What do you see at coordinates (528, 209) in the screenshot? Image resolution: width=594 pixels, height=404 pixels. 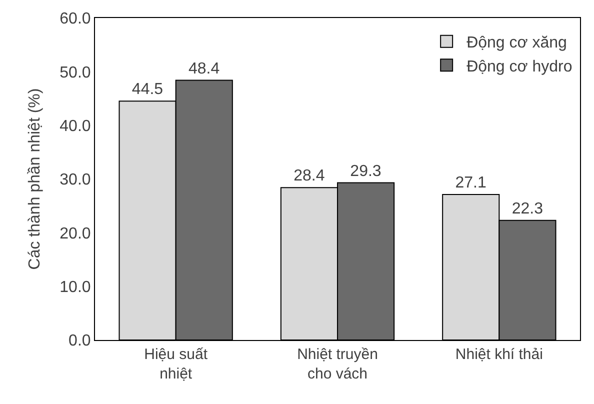 I see `data-label: 22.3` at bounding box center [528, 209].